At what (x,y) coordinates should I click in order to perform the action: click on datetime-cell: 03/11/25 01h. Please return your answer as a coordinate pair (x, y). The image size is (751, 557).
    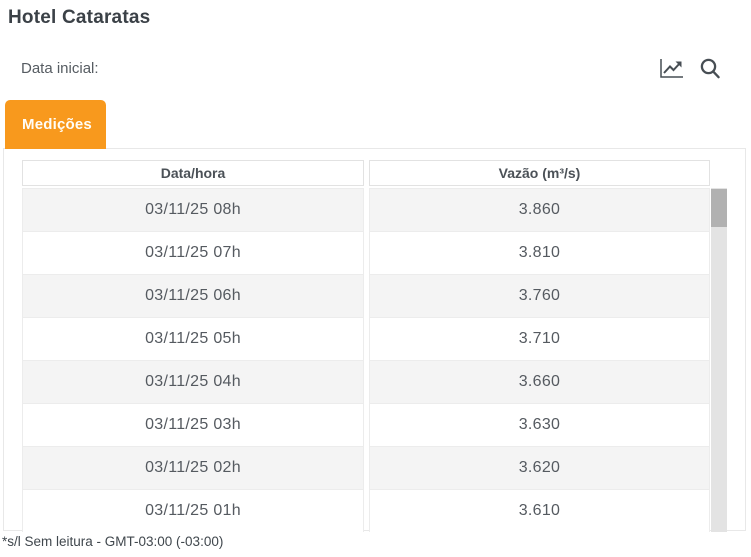
    Looking at the image, I should click on (193, 510).